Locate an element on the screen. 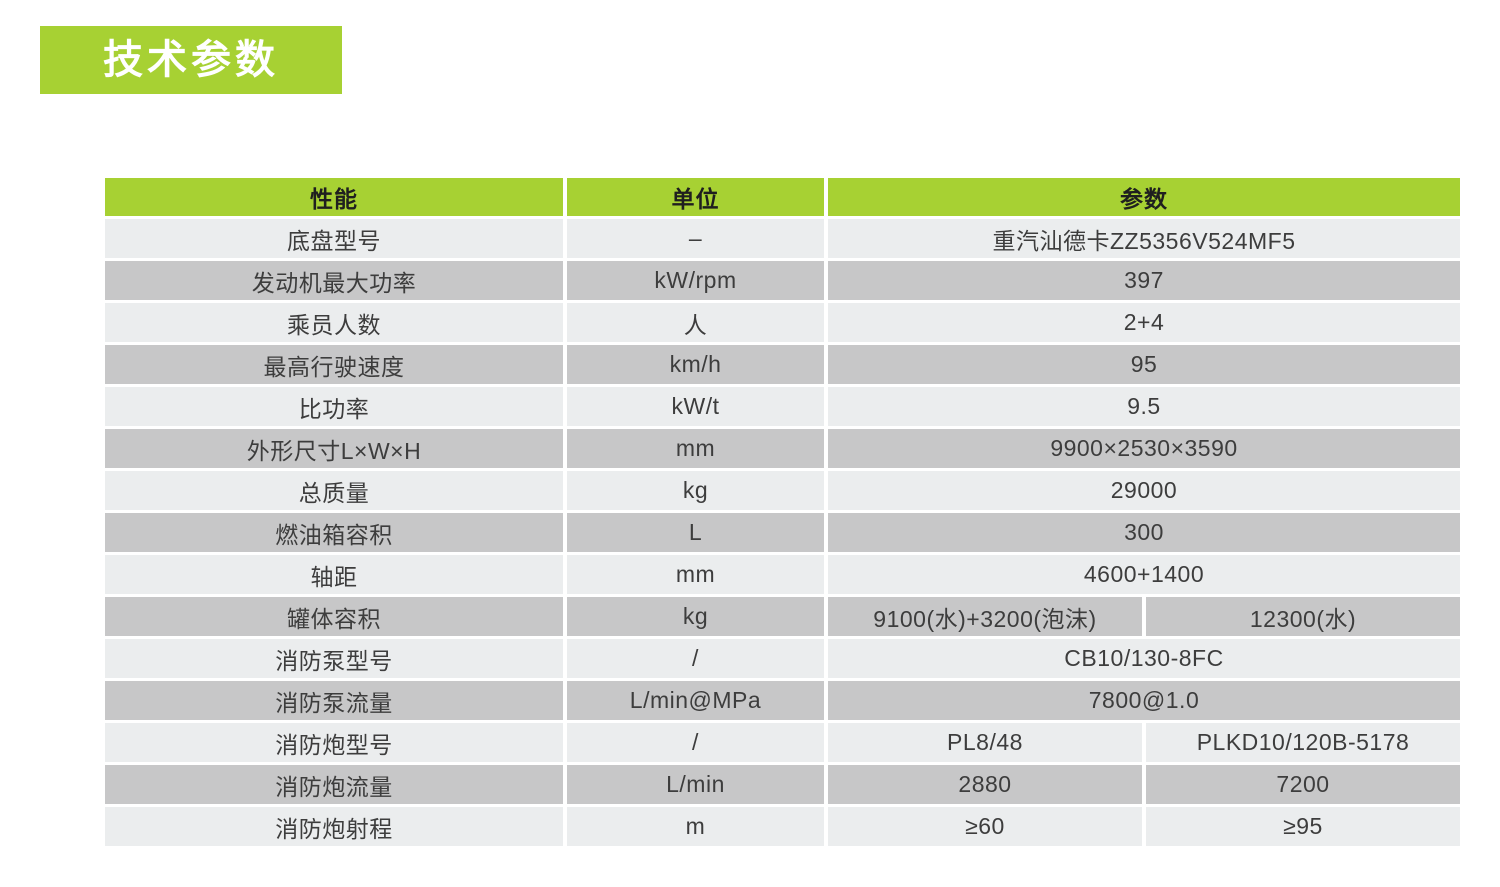  spec-label: 最高行驶速度 is located at coordinates (334, 364).